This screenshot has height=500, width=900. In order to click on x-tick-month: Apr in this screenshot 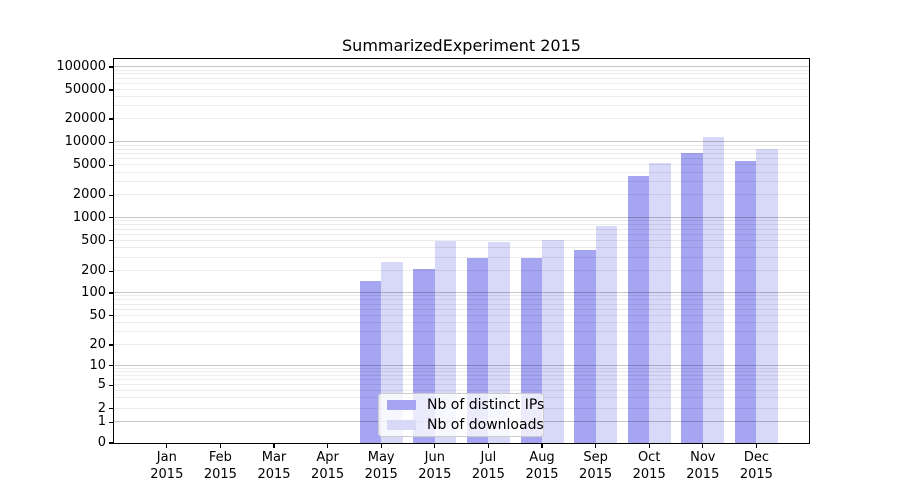, I will do `click(327, 457)`.